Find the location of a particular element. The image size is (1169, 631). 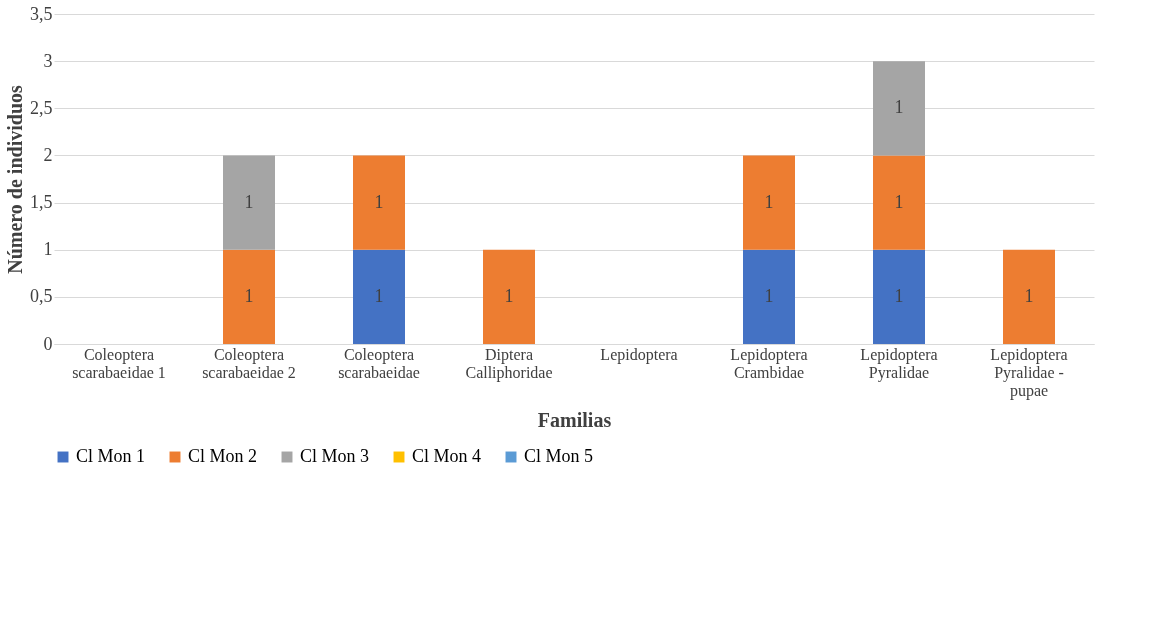

y-tick-label: 0 is located at coordinates (48, 343).